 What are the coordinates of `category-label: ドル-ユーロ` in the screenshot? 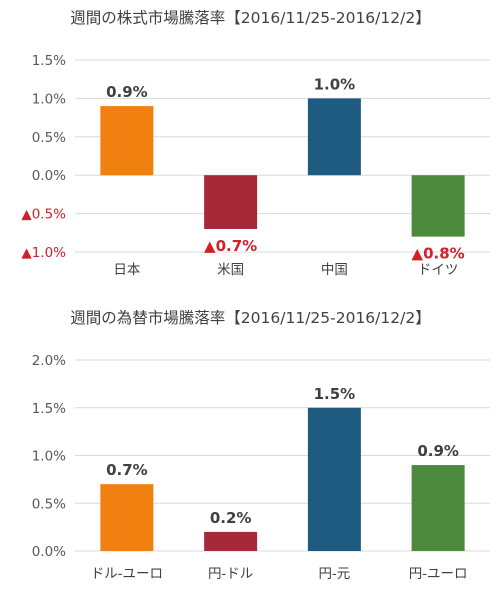 It's located at (127, 574).